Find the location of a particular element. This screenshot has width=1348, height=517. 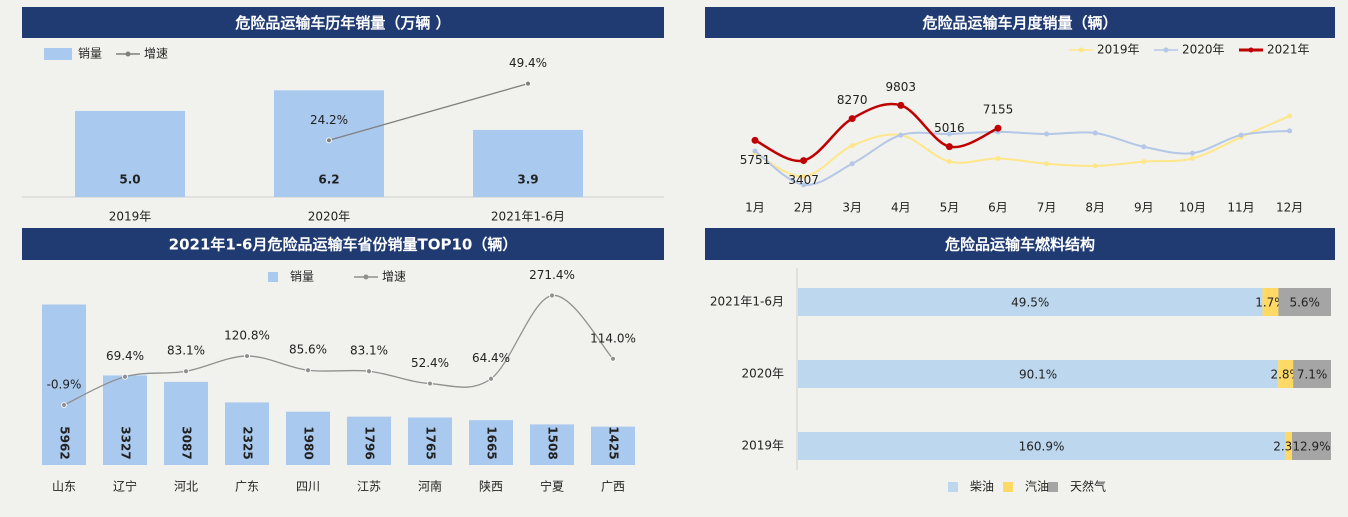

x-tick-label: 10月 is located at coordinates (1192, 208).